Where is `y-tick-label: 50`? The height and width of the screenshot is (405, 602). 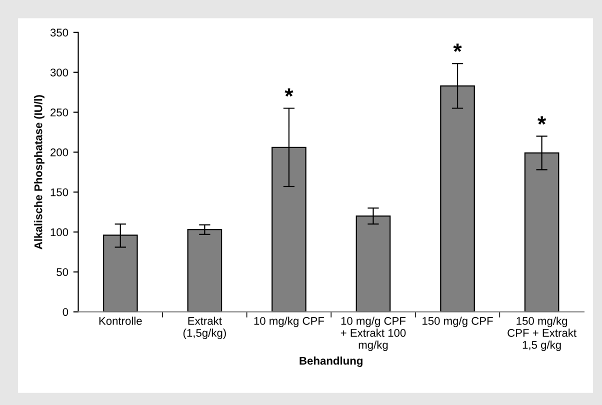 y-tick-label: 50 is located at coordinates (62, 272).